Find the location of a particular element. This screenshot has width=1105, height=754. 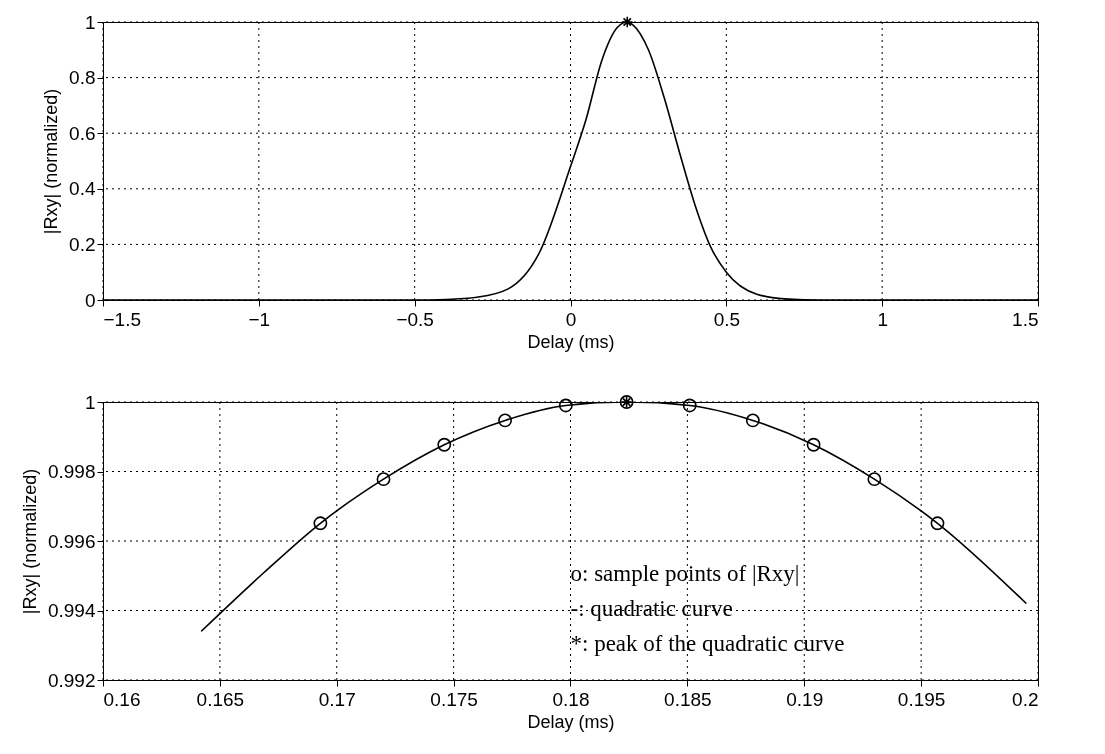

y-tick-label: 0.996 is located at coordinates (71, 541).